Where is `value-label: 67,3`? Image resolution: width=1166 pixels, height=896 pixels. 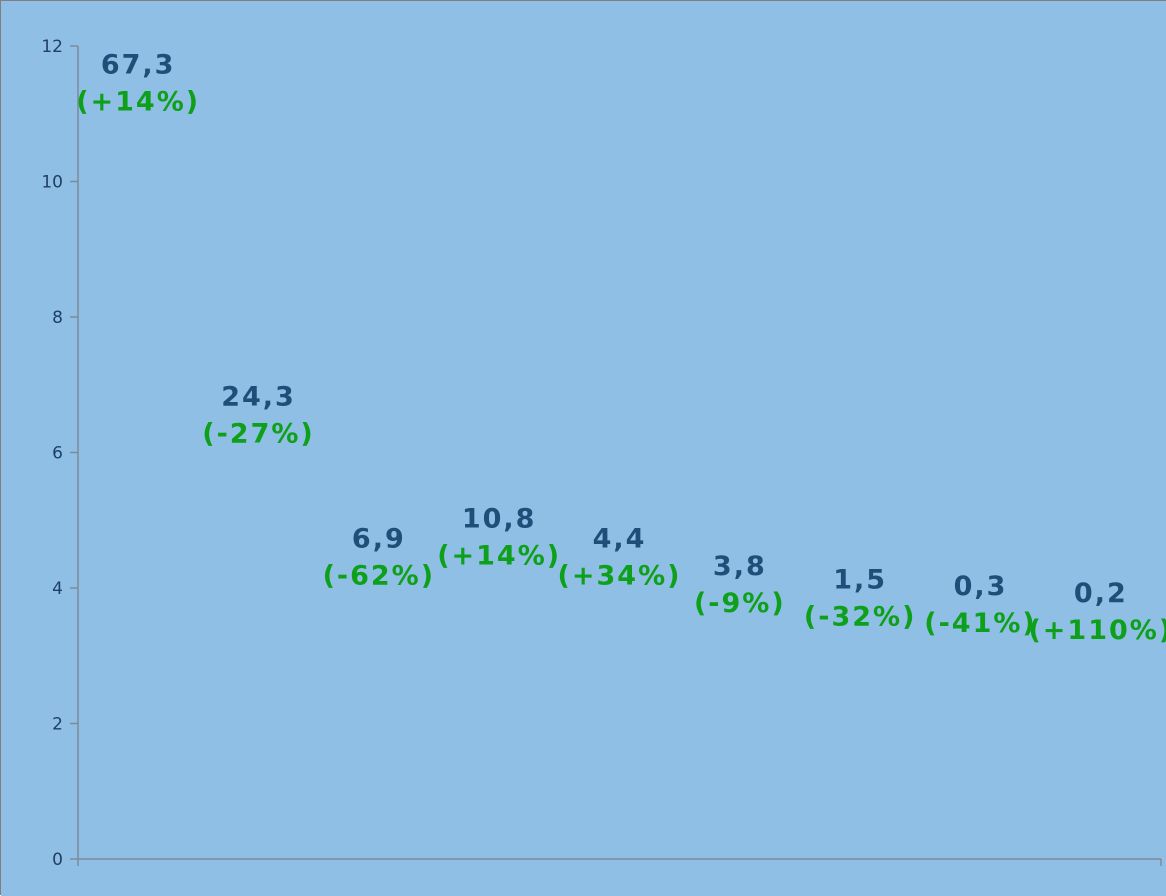 value-label: 67,3 is located at coordinates (138, 64).